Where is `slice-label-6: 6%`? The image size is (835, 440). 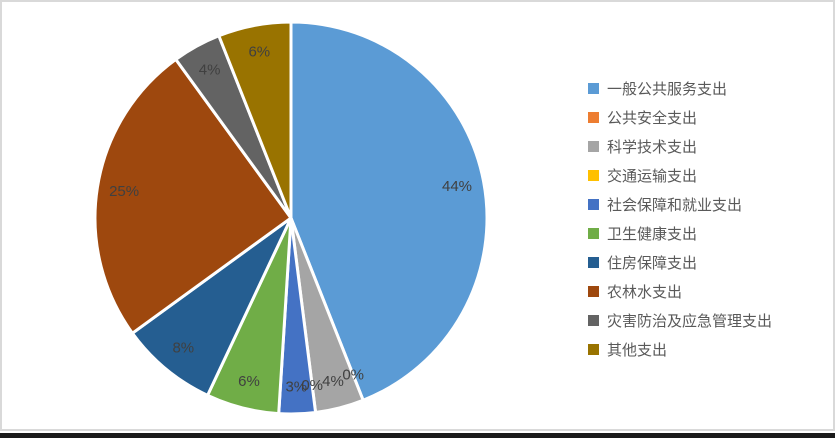 slice-label-6: 6% is located at coordinates (249, 381).